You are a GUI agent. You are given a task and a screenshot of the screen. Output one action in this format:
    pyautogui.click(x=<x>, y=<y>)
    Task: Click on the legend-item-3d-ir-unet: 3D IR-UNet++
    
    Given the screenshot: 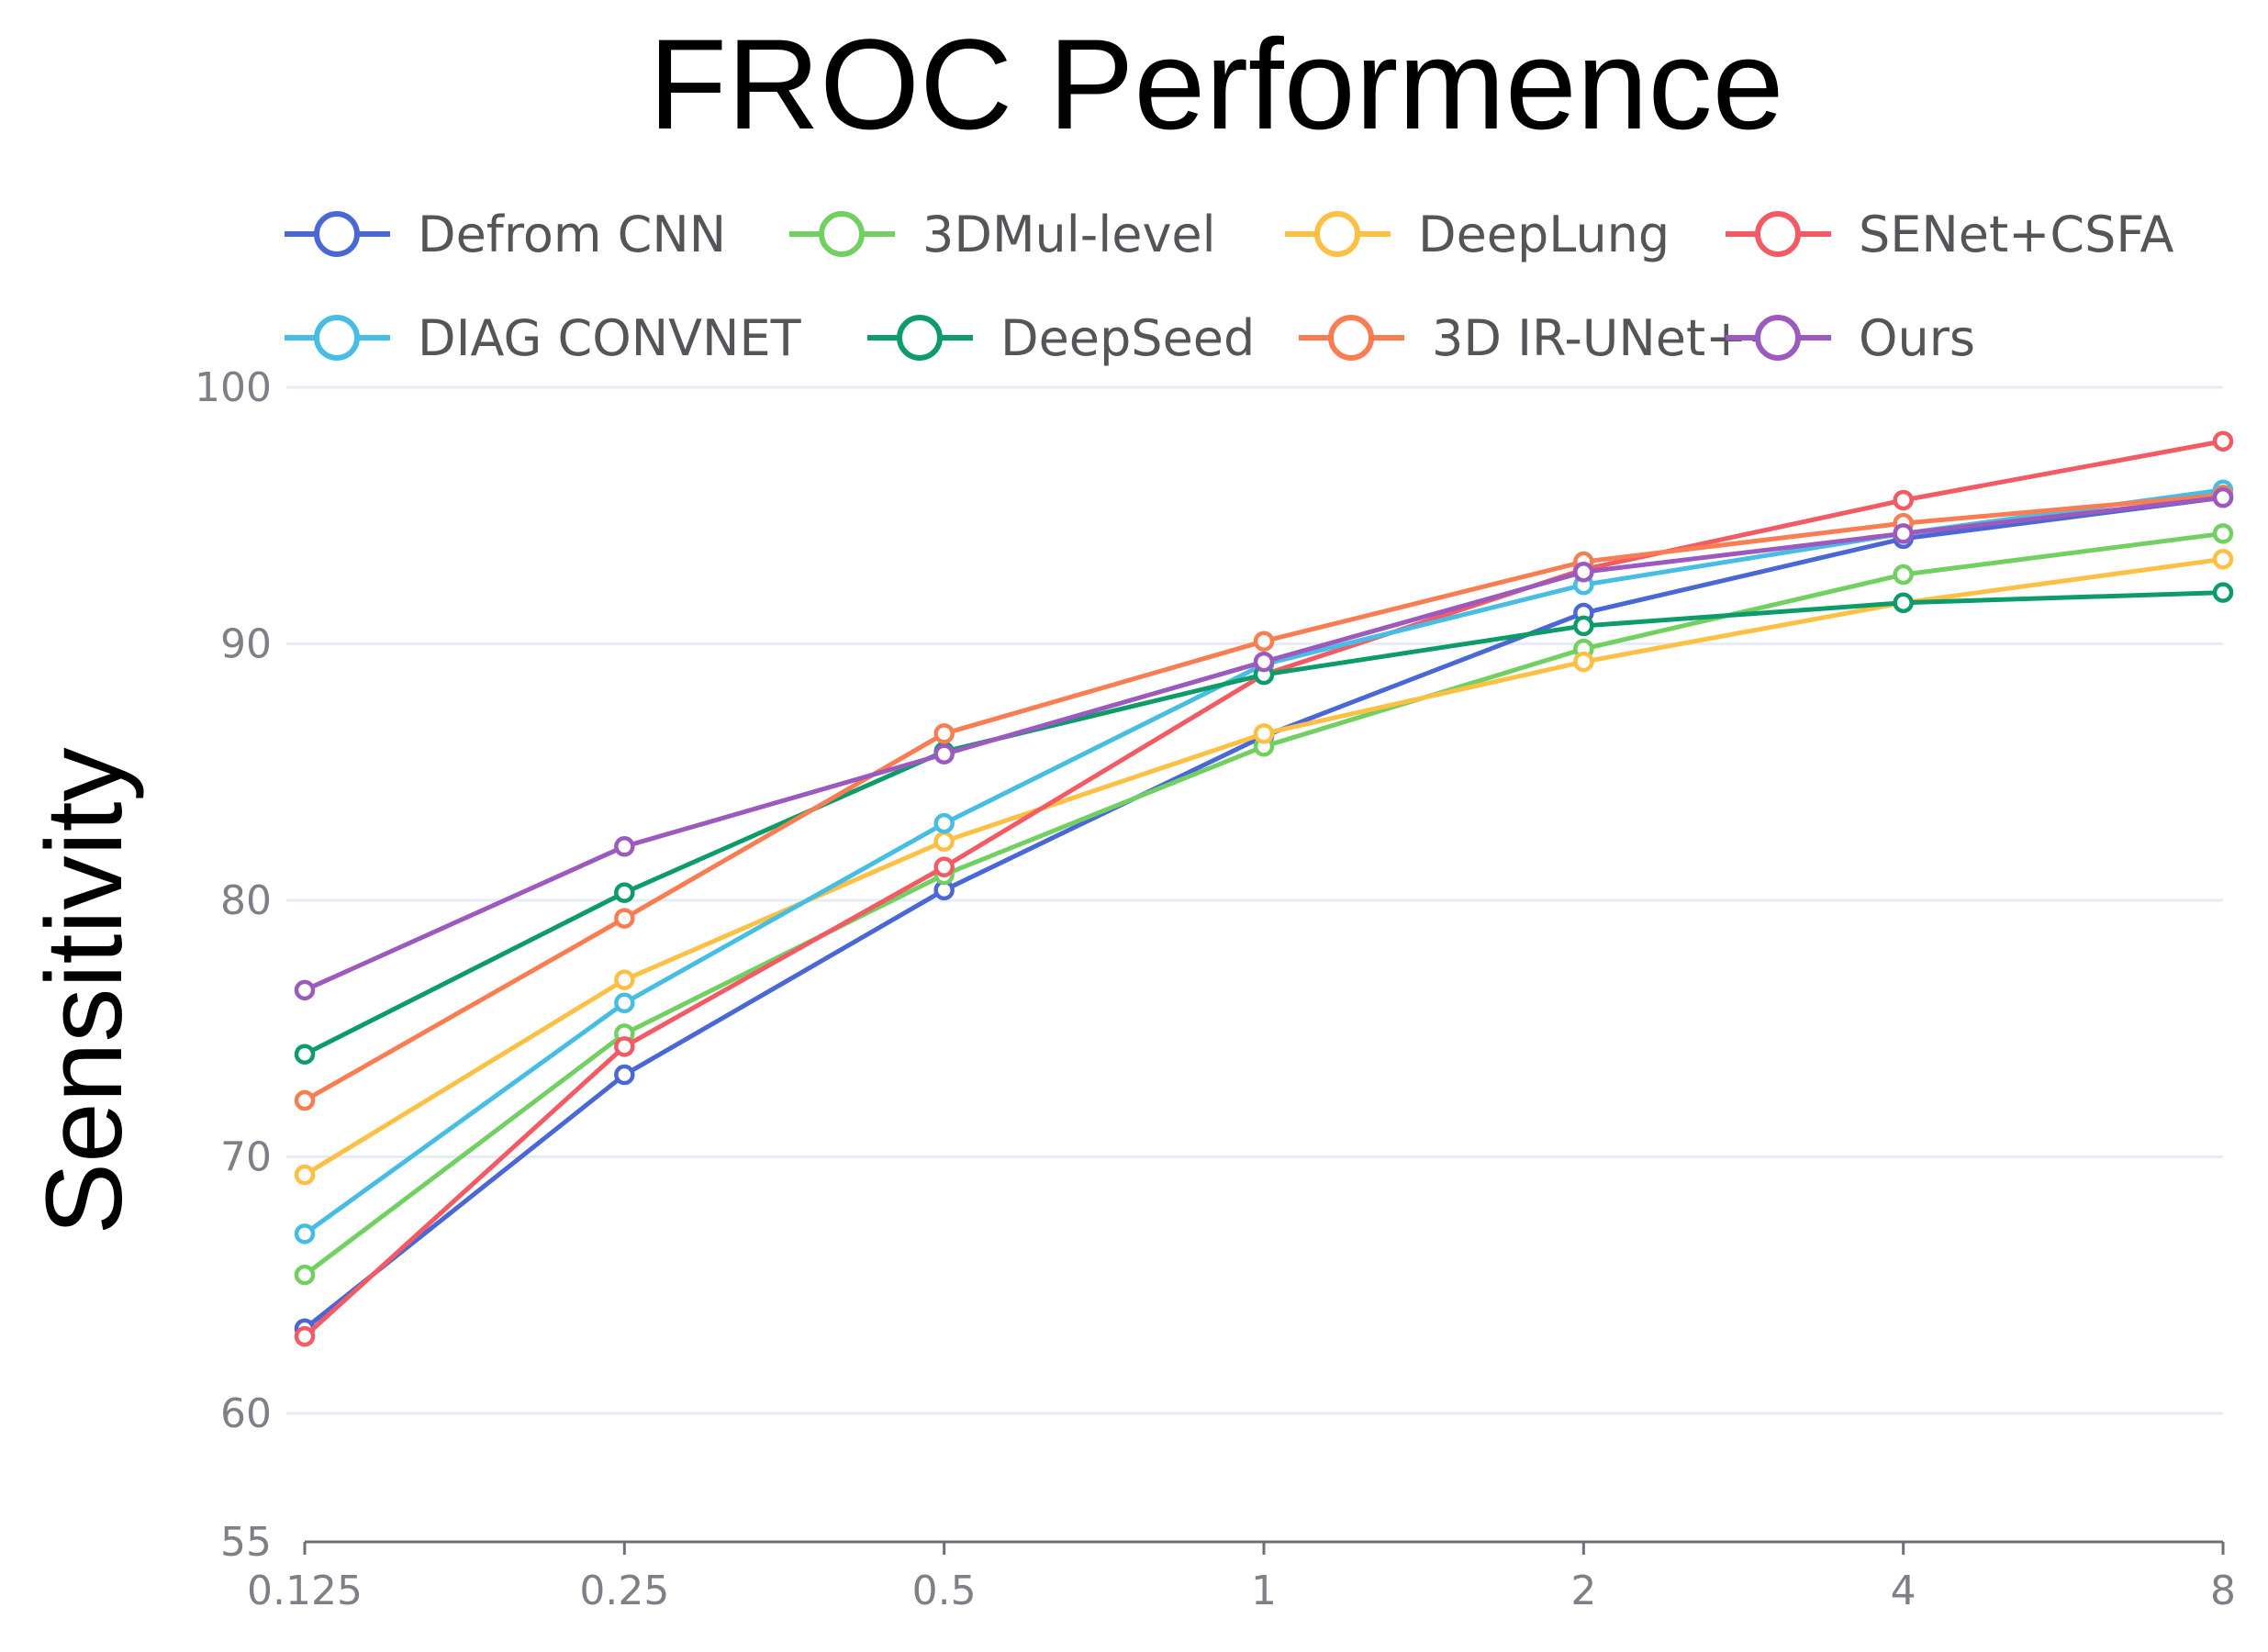 What is the action you would take?
    pyautogui.click(x=1544, y=338)
    